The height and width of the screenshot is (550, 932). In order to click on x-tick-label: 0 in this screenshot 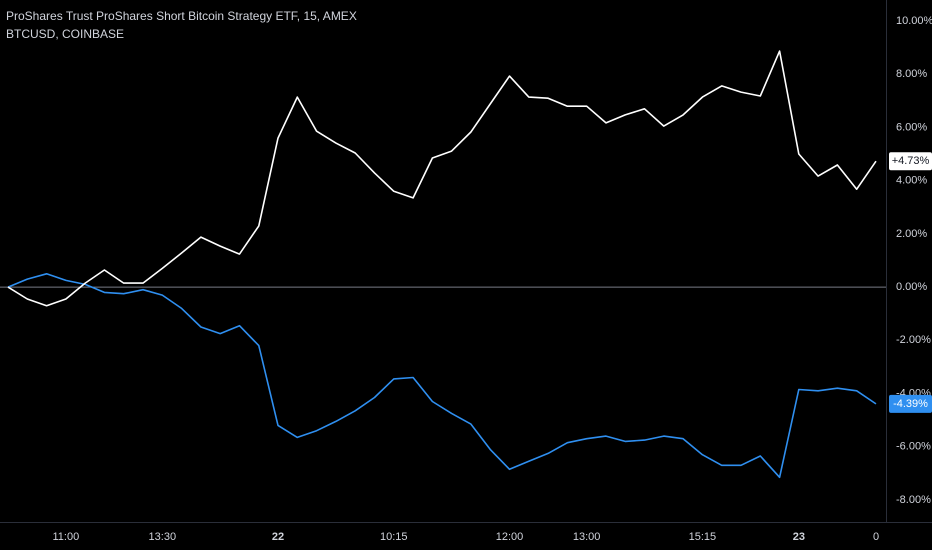, I will do `click(876, 537)`.